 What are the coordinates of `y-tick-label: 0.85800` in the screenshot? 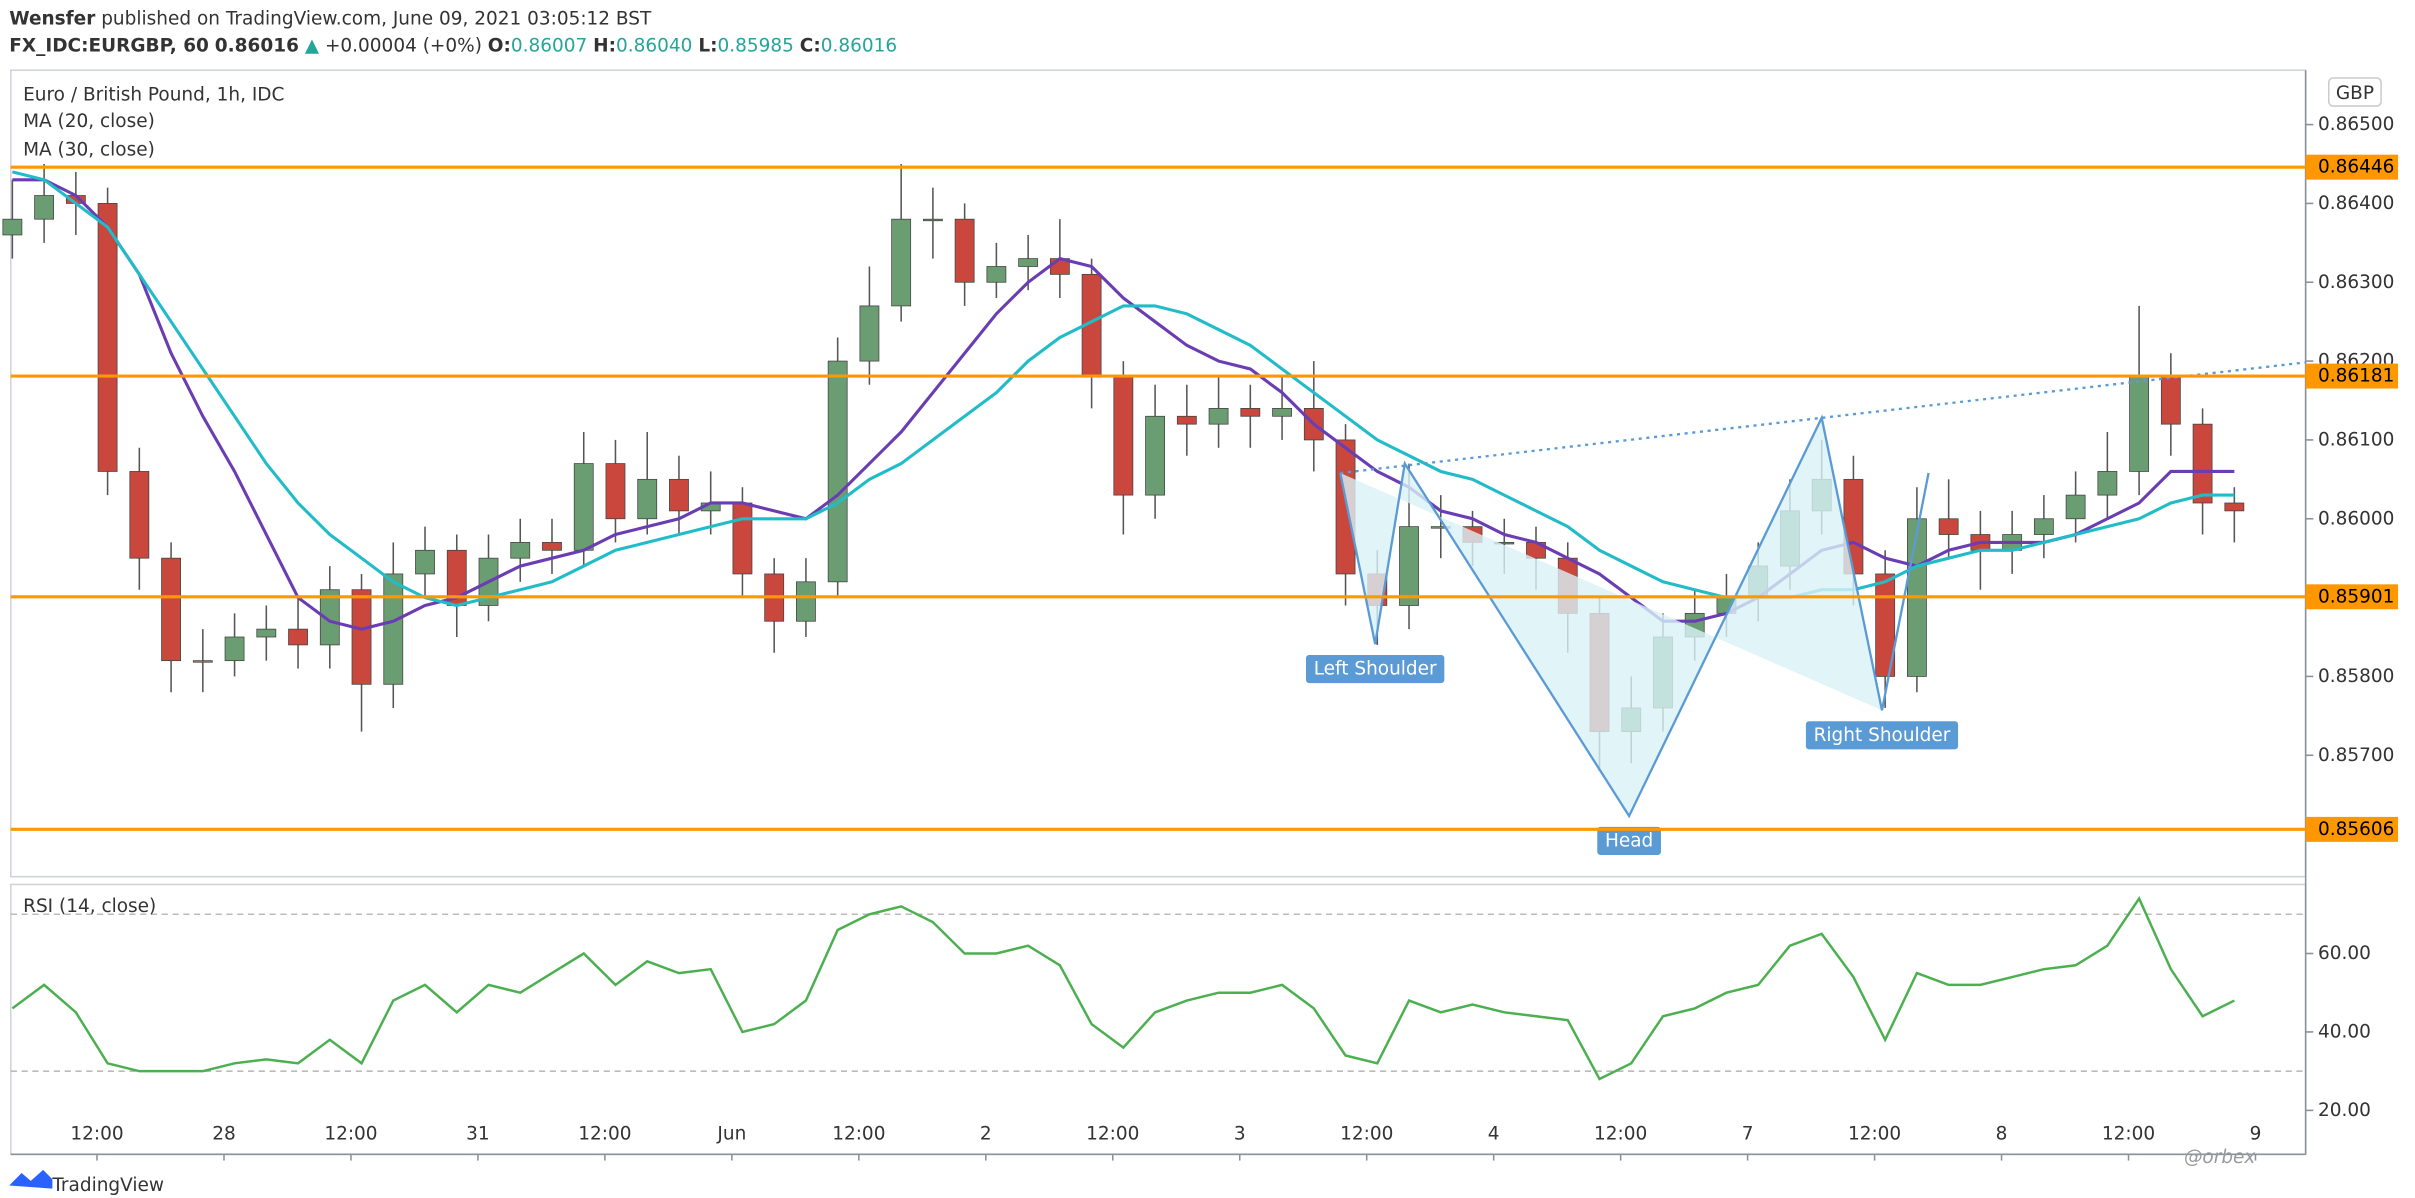 It's located at (2356, 676).